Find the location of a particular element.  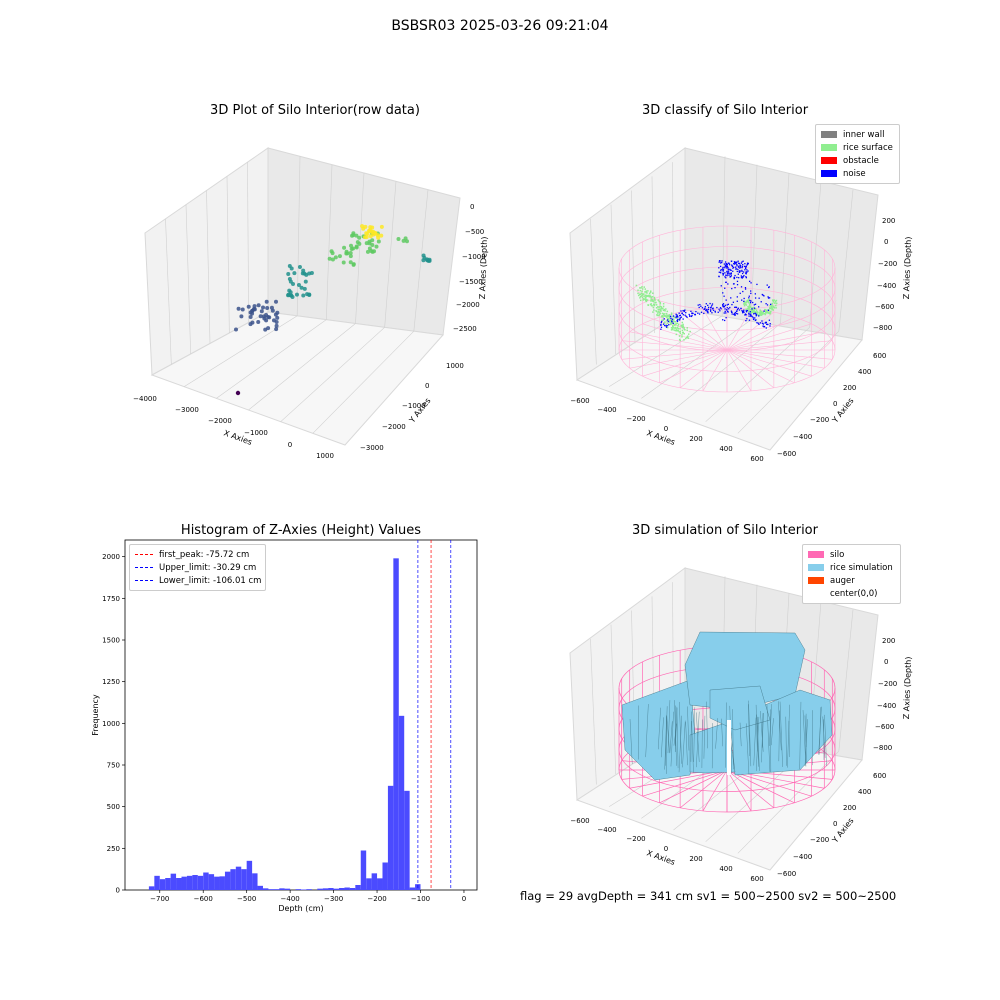

panel2-xtick: 400 is located at coordinates (725, 449).